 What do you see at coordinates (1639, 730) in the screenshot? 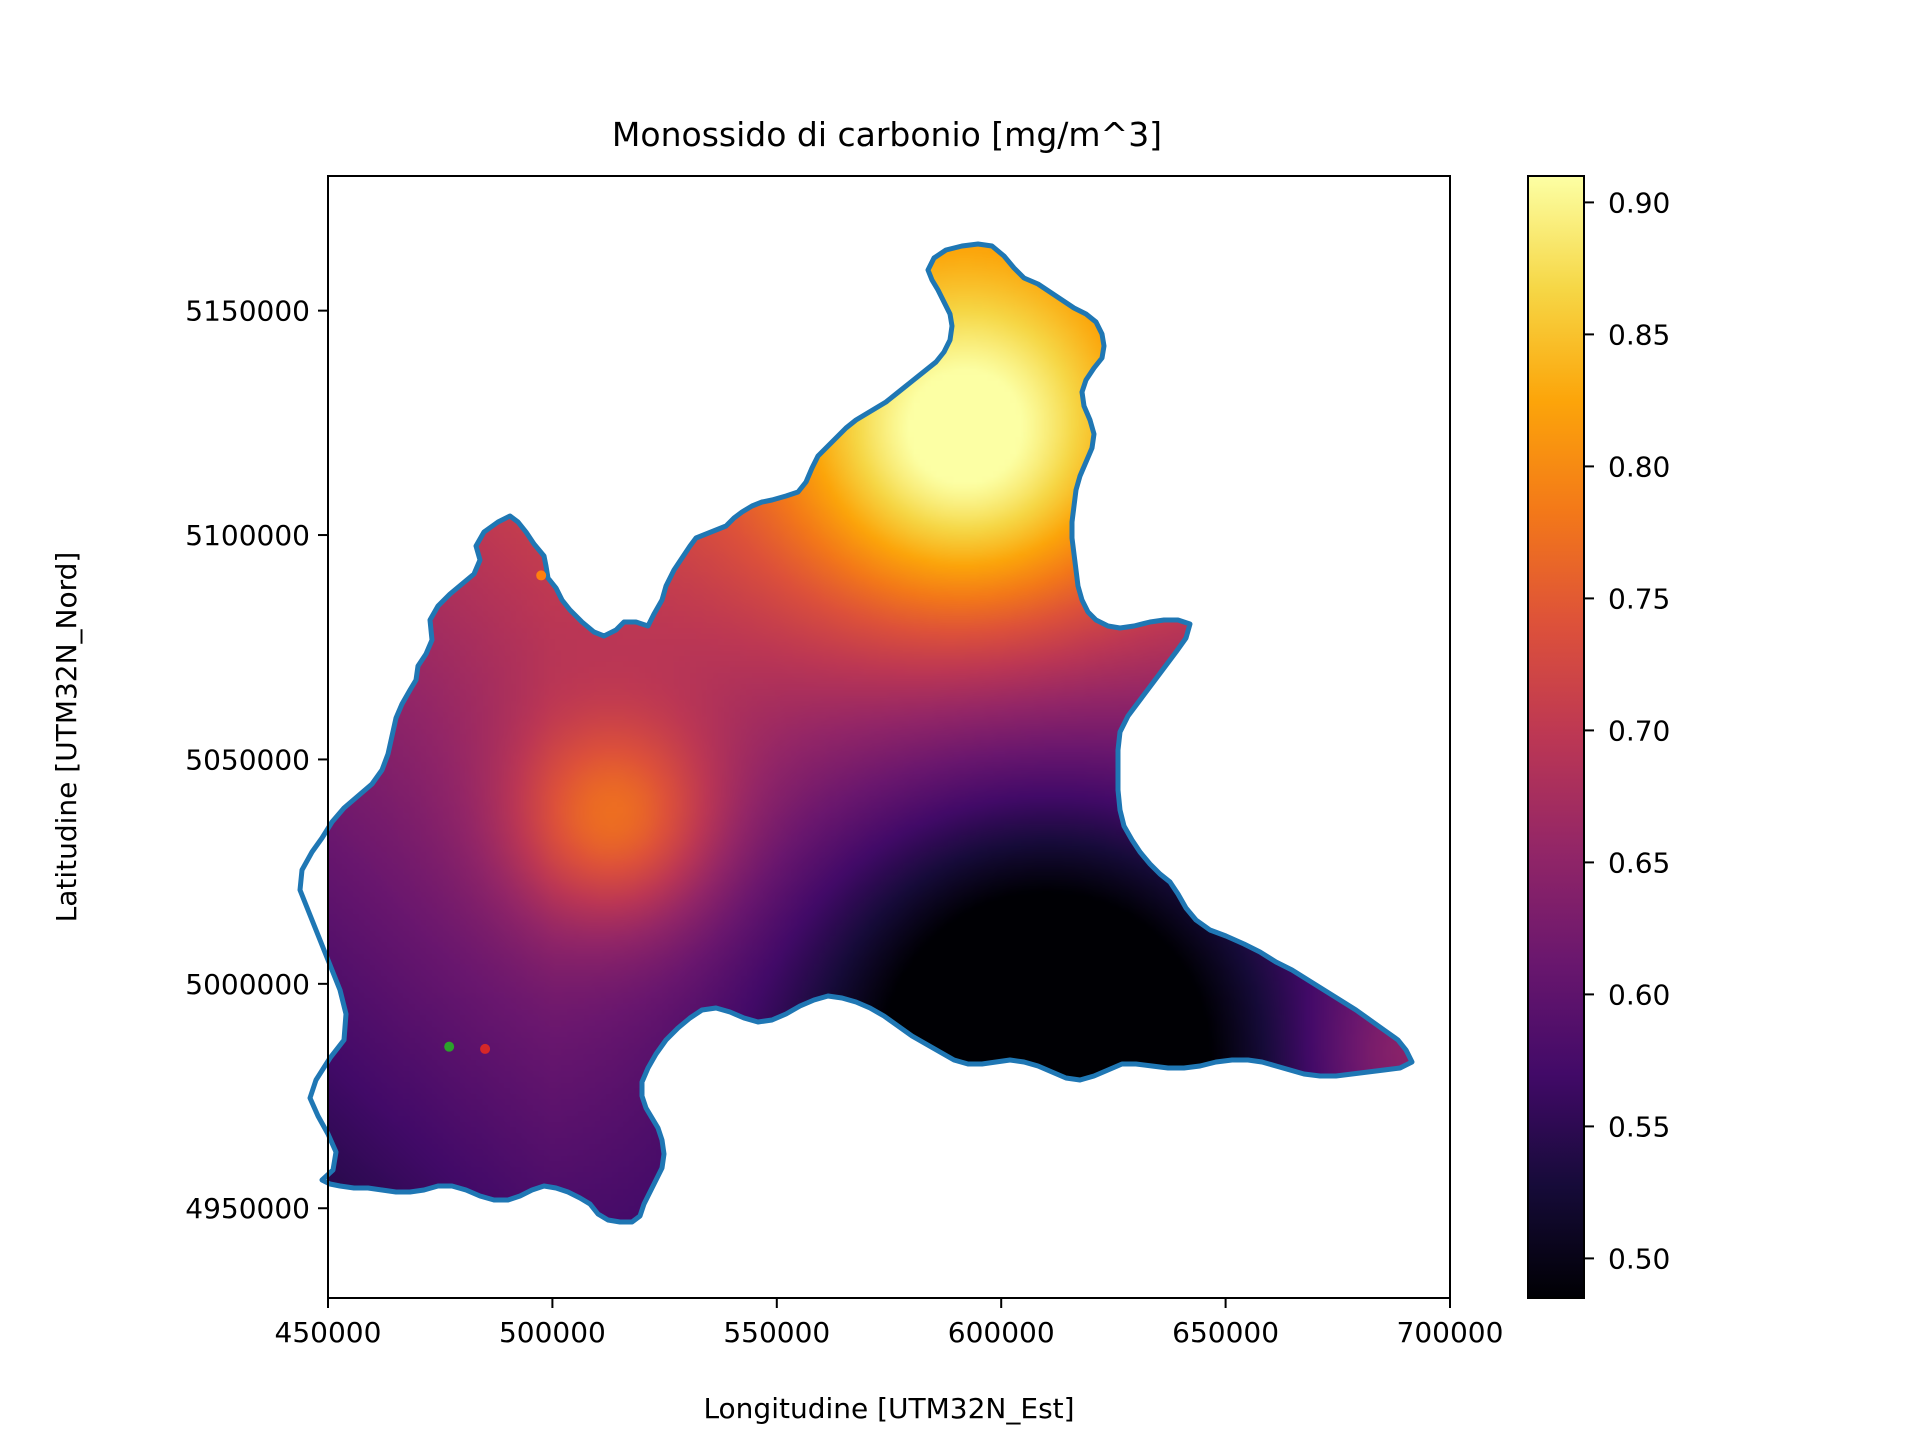
I see `colorbar-tick-label: 0.70` at bounding box center [1639, 730].